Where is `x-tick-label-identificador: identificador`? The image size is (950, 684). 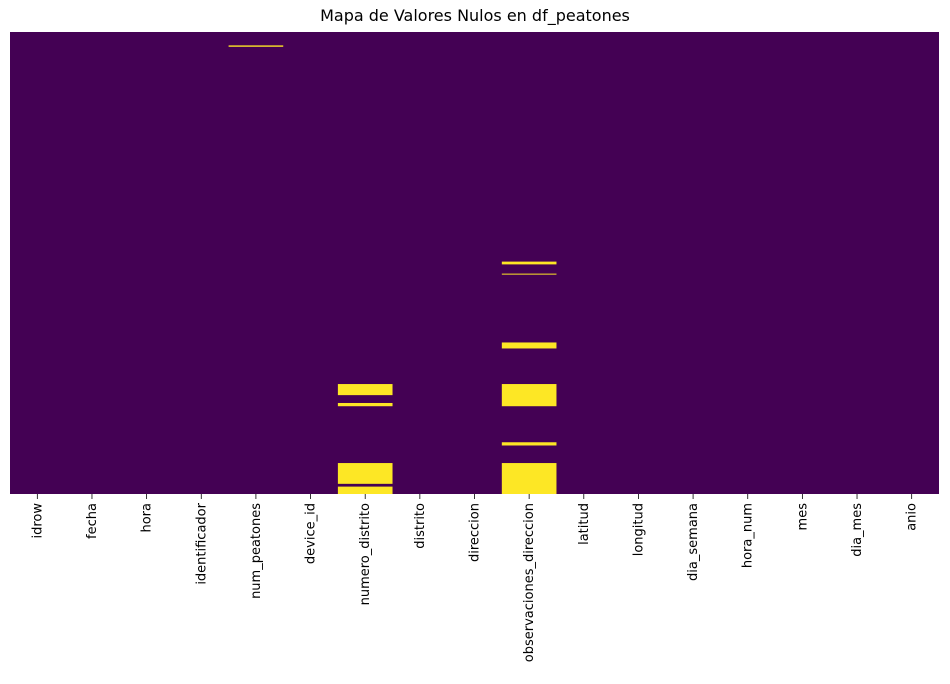
x-tick-label-identificador: identificador is located at coordinates (201, 543).